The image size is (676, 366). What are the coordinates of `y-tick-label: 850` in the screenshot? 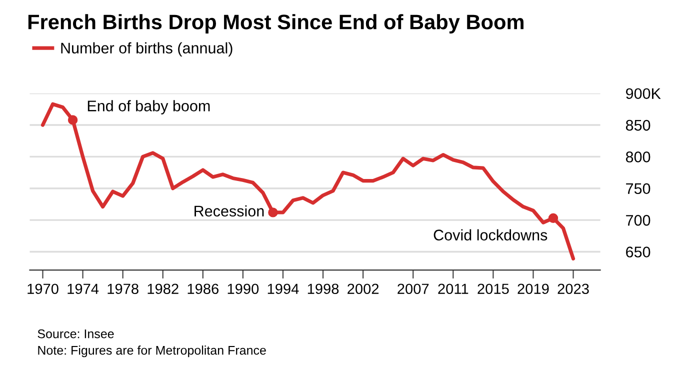 It's located at (638, 125).